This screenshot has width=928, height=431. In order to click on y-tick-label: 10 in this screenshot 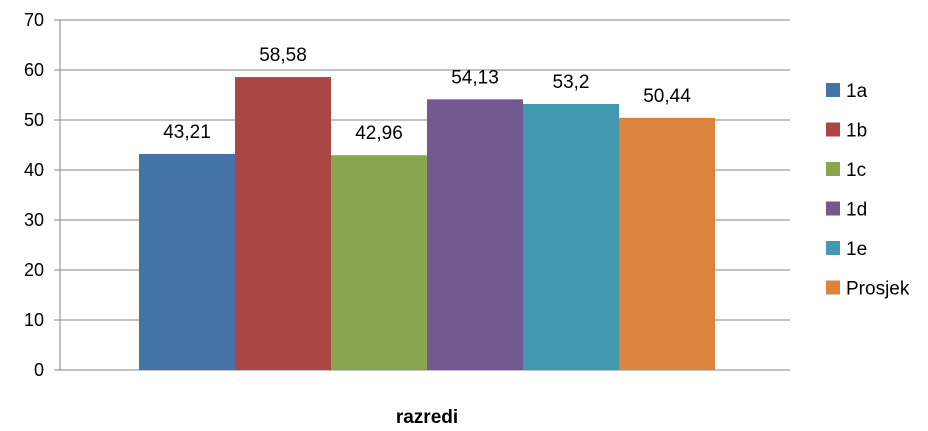, I will do `click(34, 320)`.